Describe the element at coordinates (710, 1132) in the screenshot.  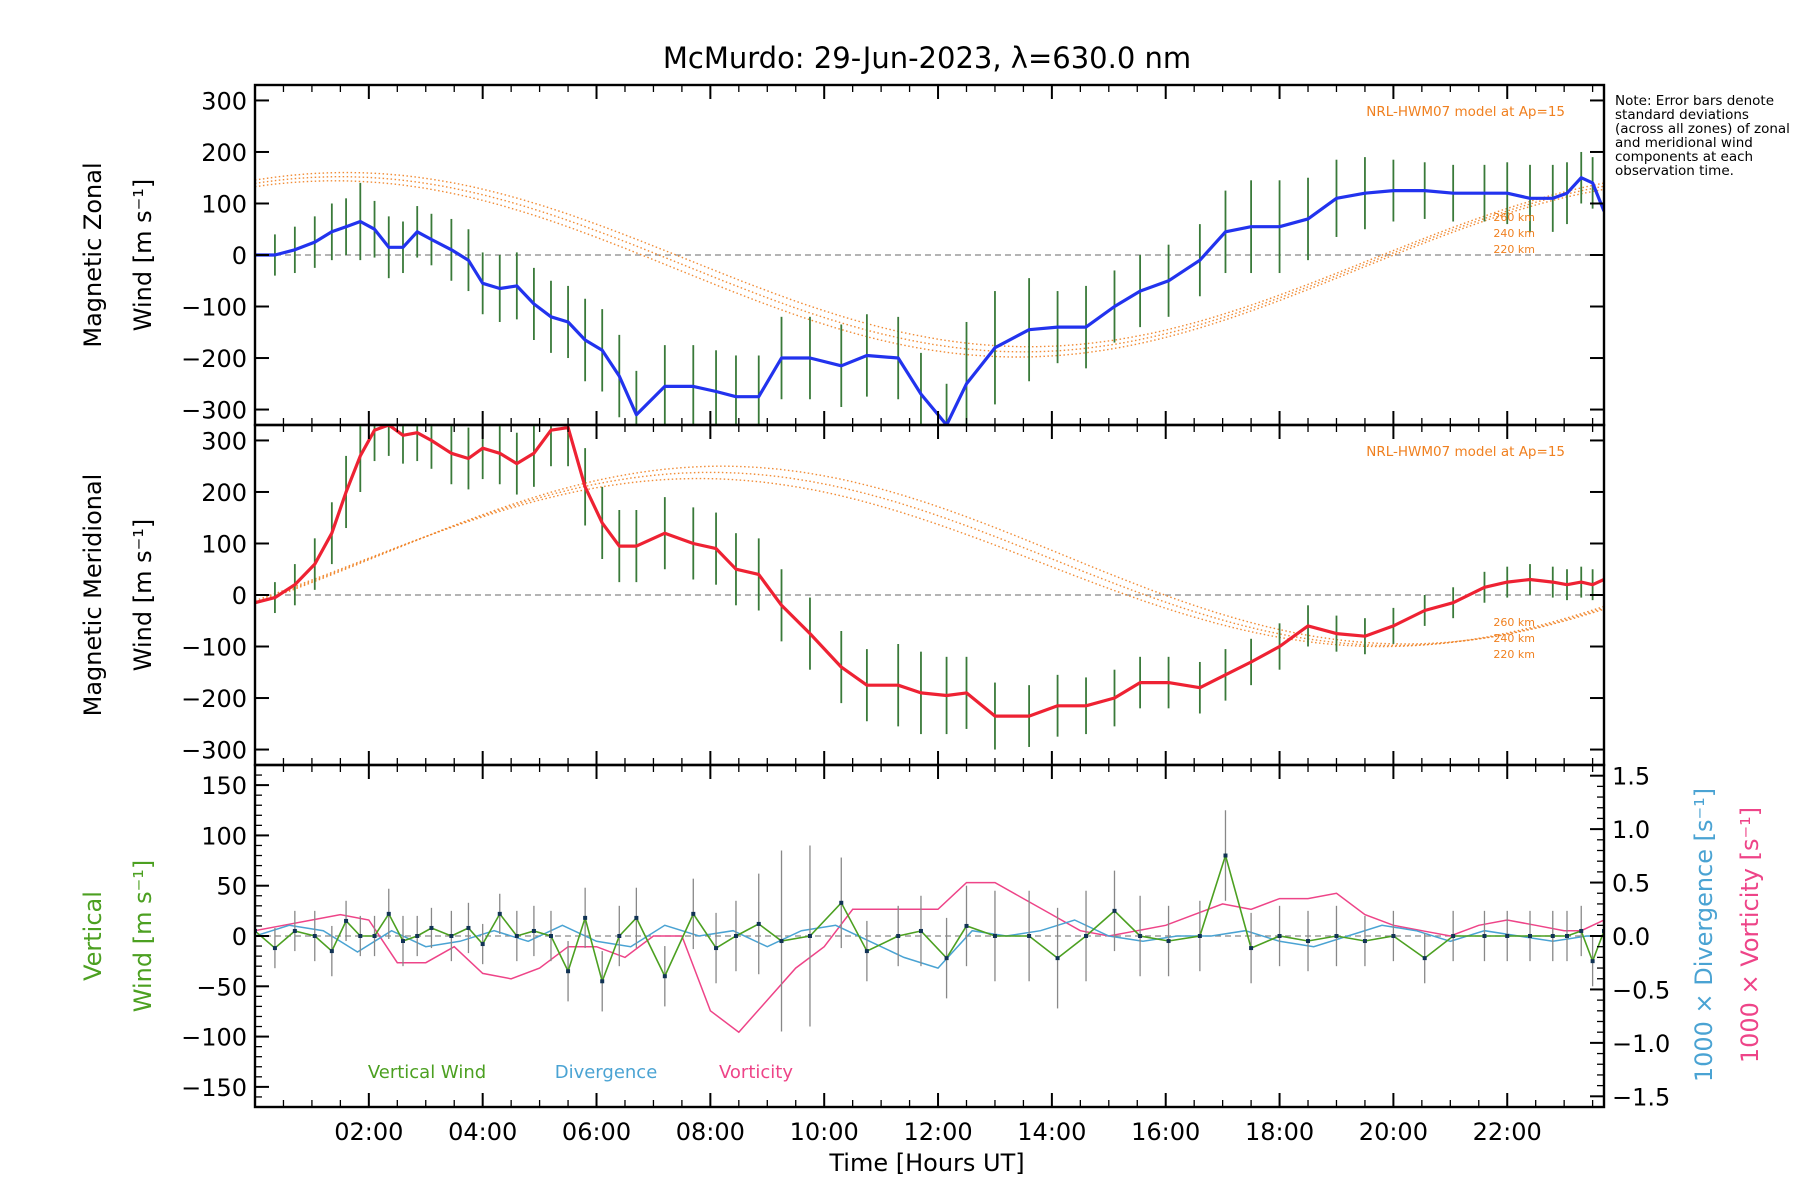
I see `x-tick-label: 08:00` at that location.